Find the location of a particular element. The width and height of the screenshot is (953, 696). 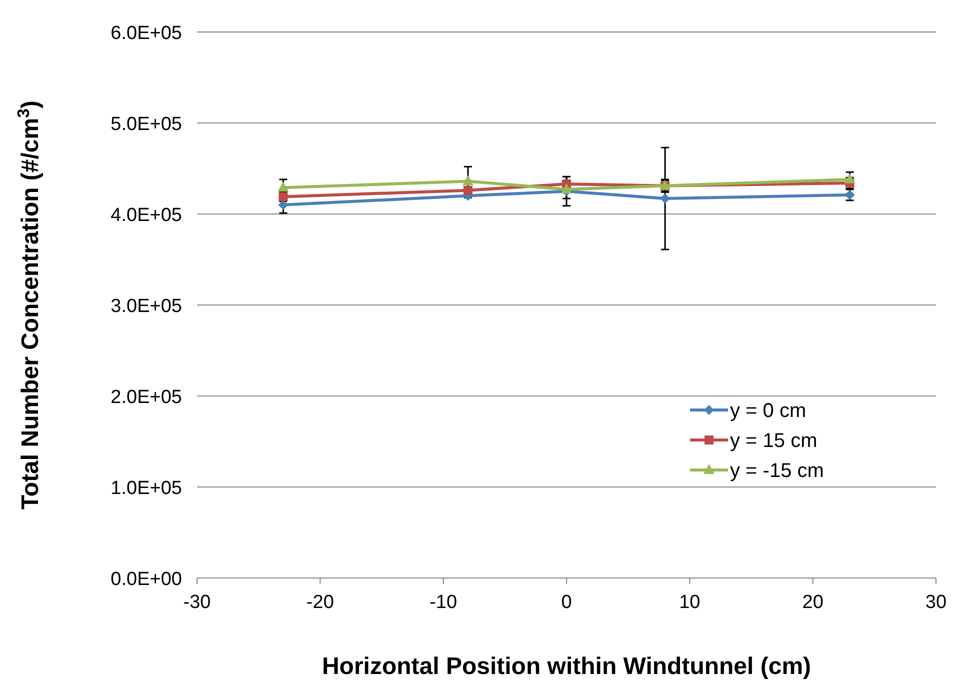

y-tick-label: 3.0E+05 is located at coordinates (146, 306).